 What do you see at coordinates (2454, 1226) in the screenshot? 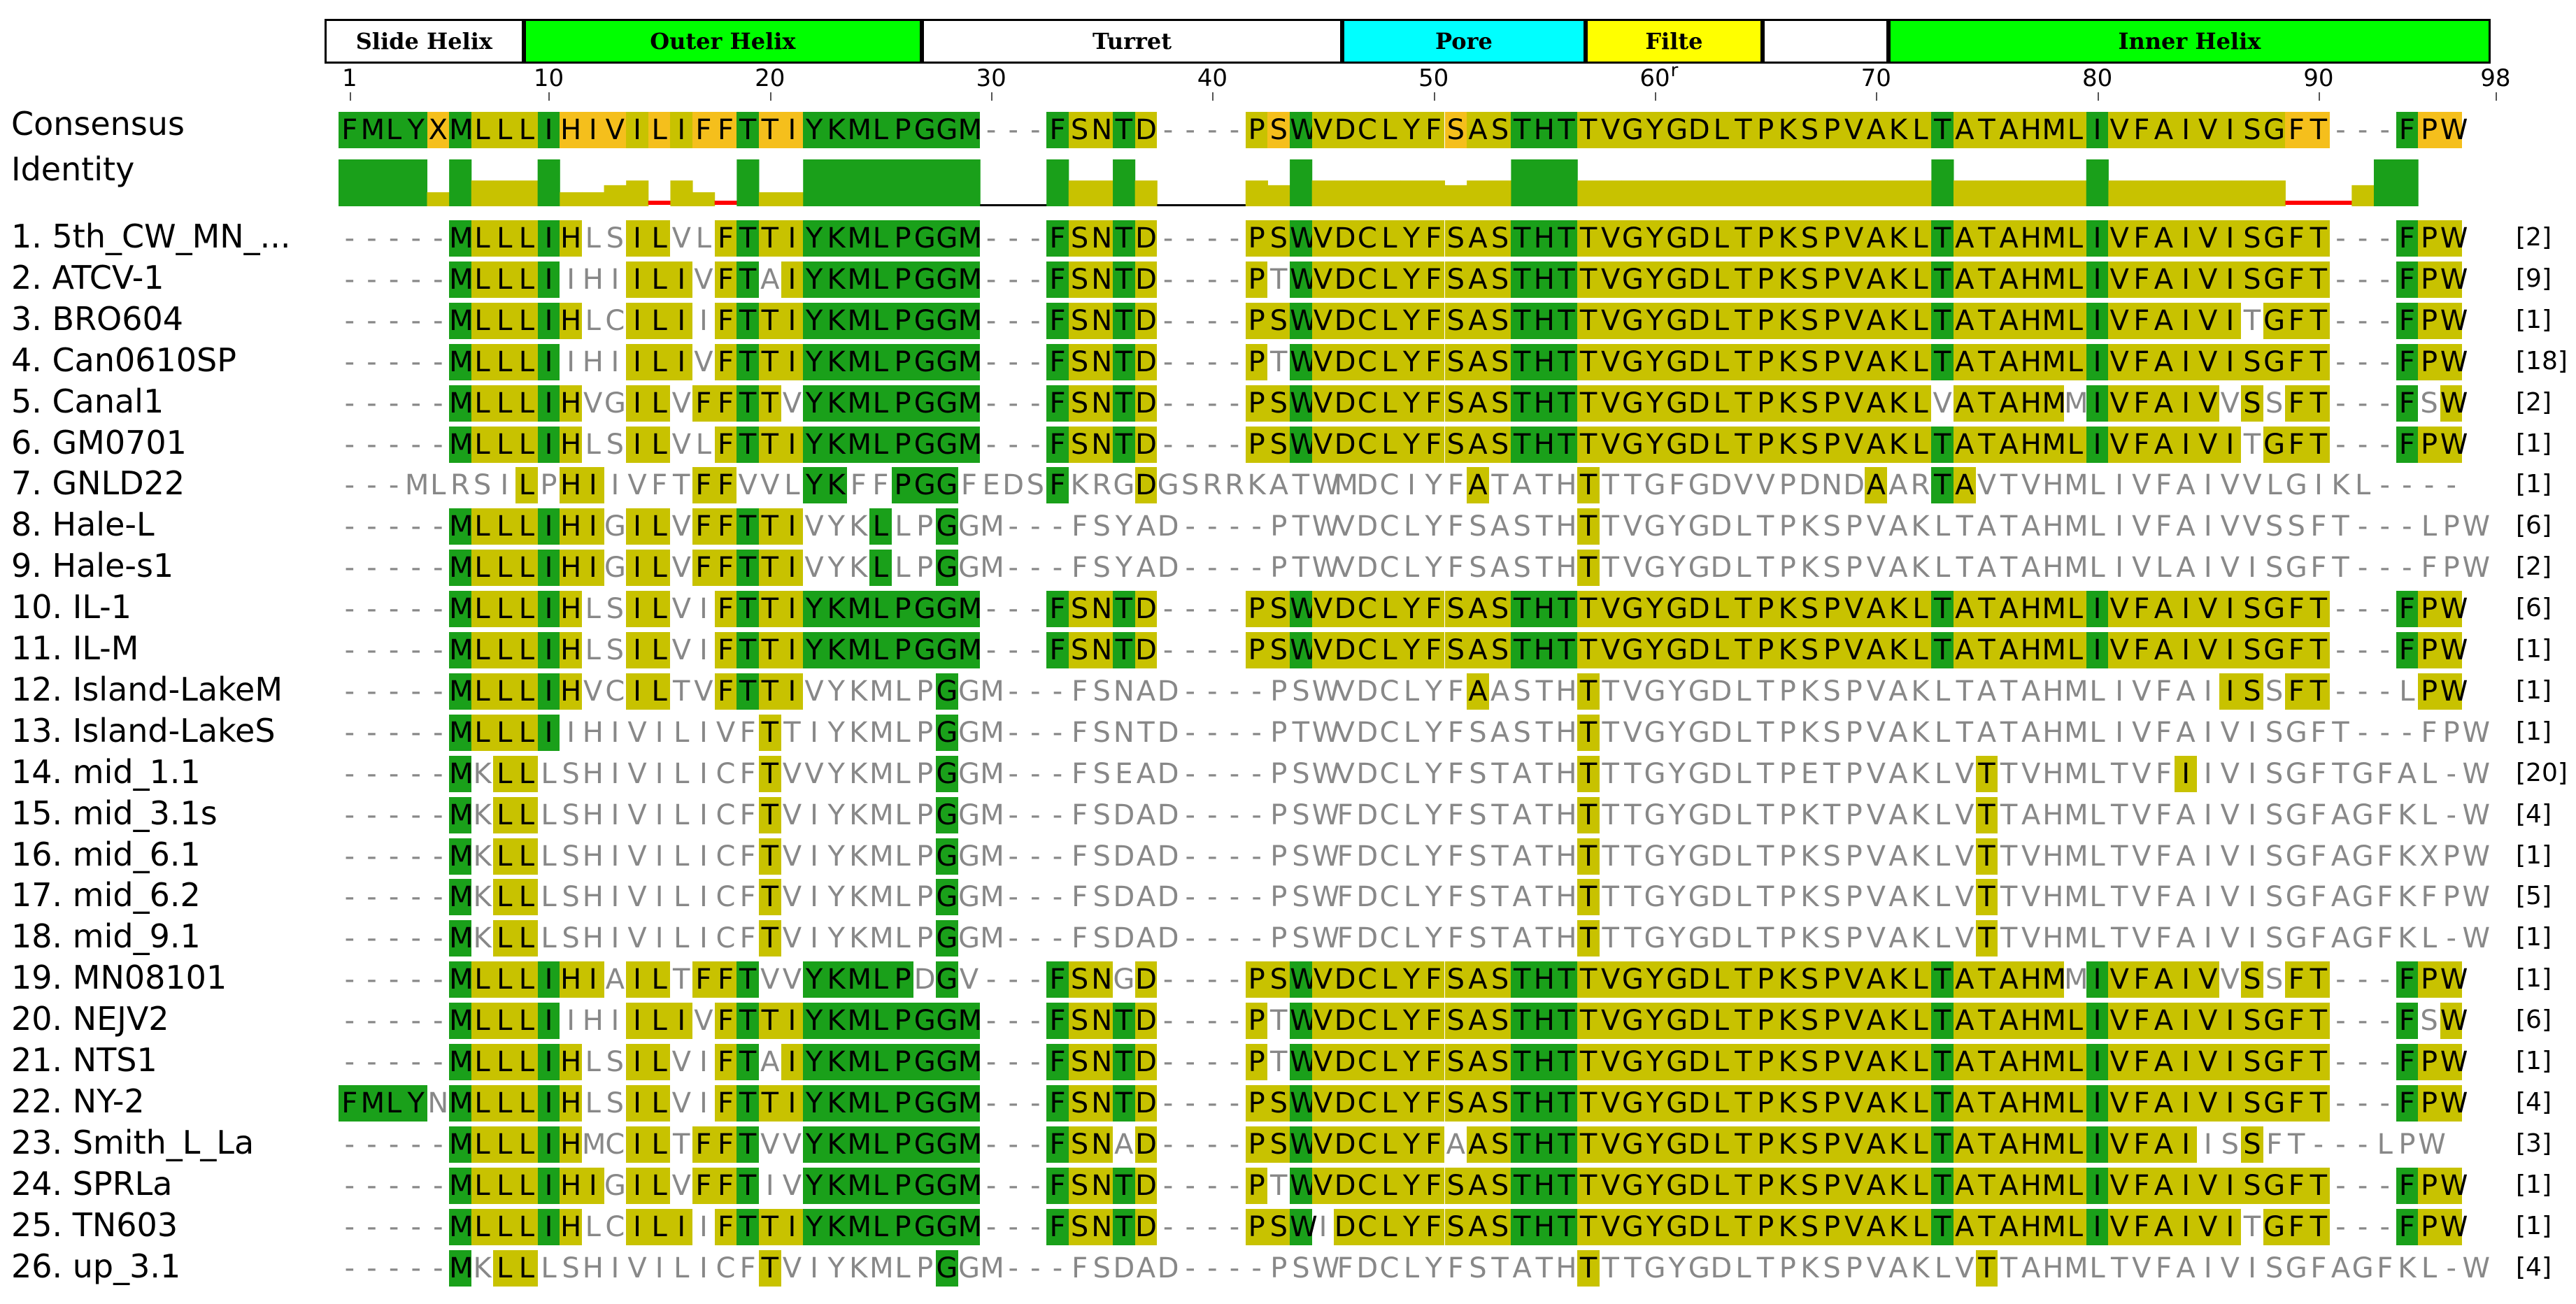
I see `residue-cell: W` at bounding box center [2454, 1226].